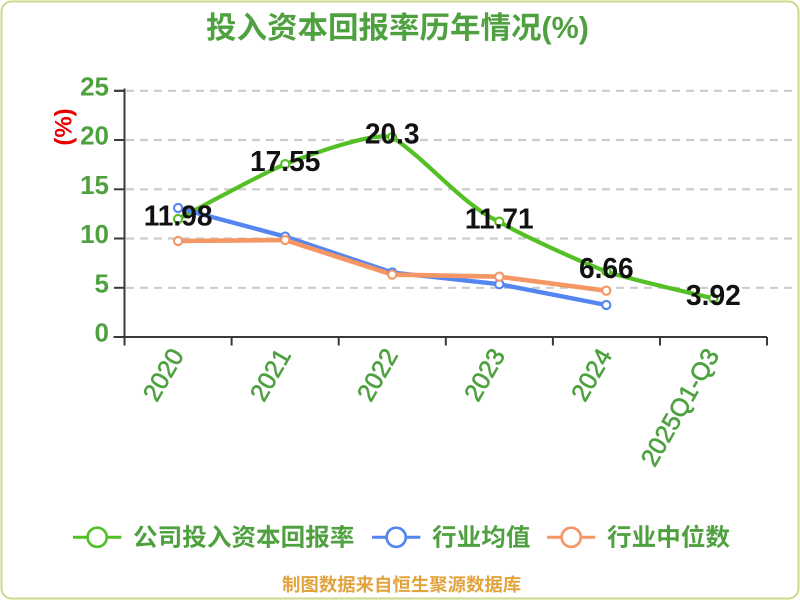 The image size is (800, 600). Describe the element at coordinates (713, 296) in the screenshot. I see `svg-text: 3.92` at that location.